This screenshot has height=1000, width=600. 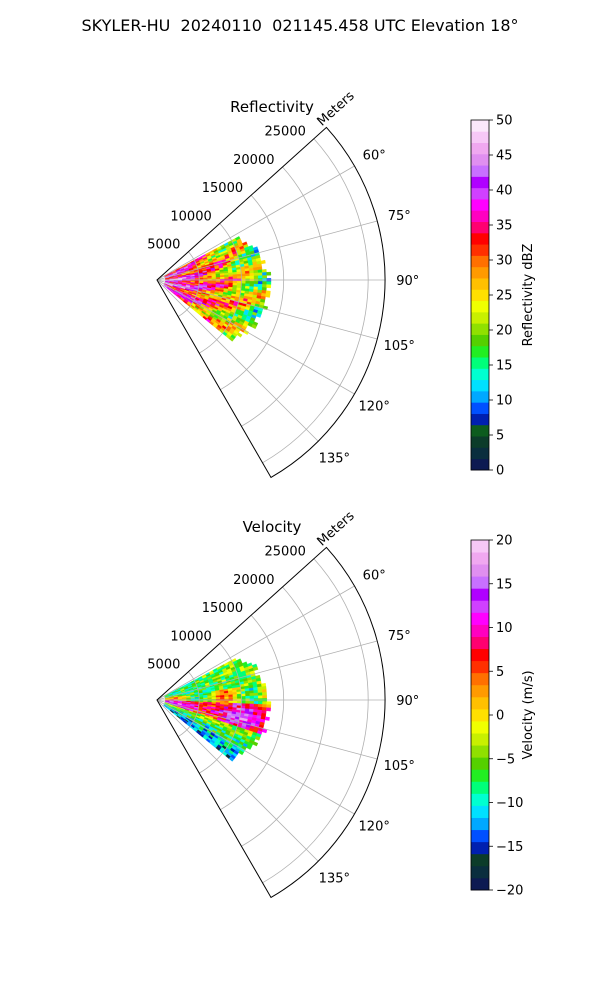 I want to click on colorbar-tick-label: 15, so click(x=504, y=366).